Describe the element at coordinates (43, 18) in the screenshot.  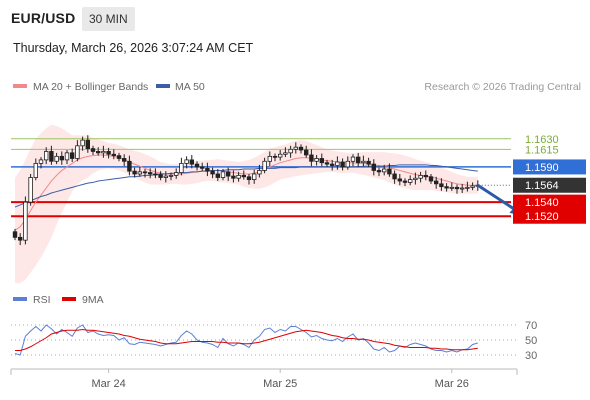
I see `symbol-title: EUR/USD` at that location.